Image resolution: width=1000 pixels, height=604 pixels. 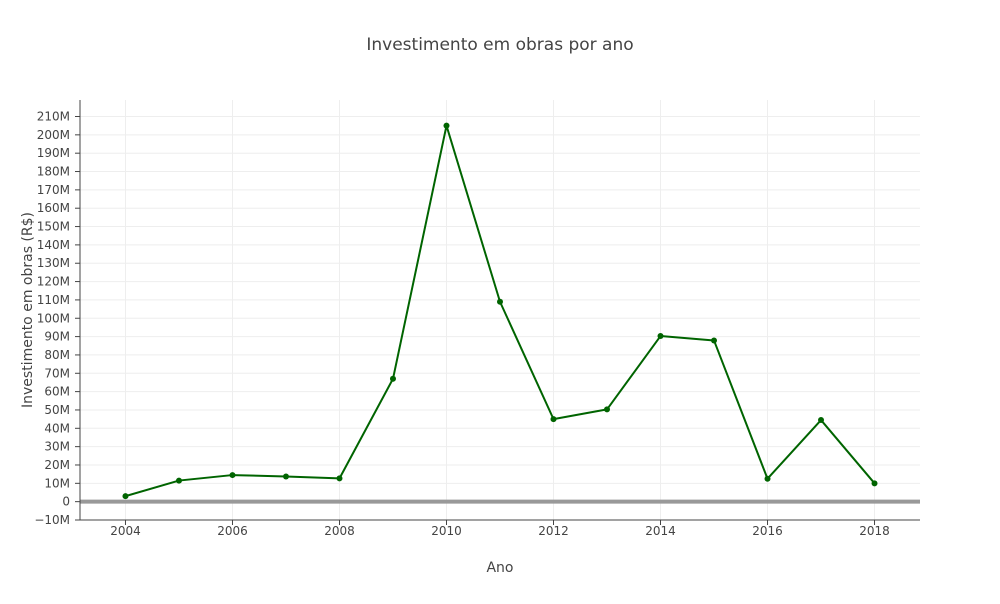 What do you see at coordinates (53, 300) in the screenshot?
I see `y-tick-label: 110M` at bounding box center [53, 300].